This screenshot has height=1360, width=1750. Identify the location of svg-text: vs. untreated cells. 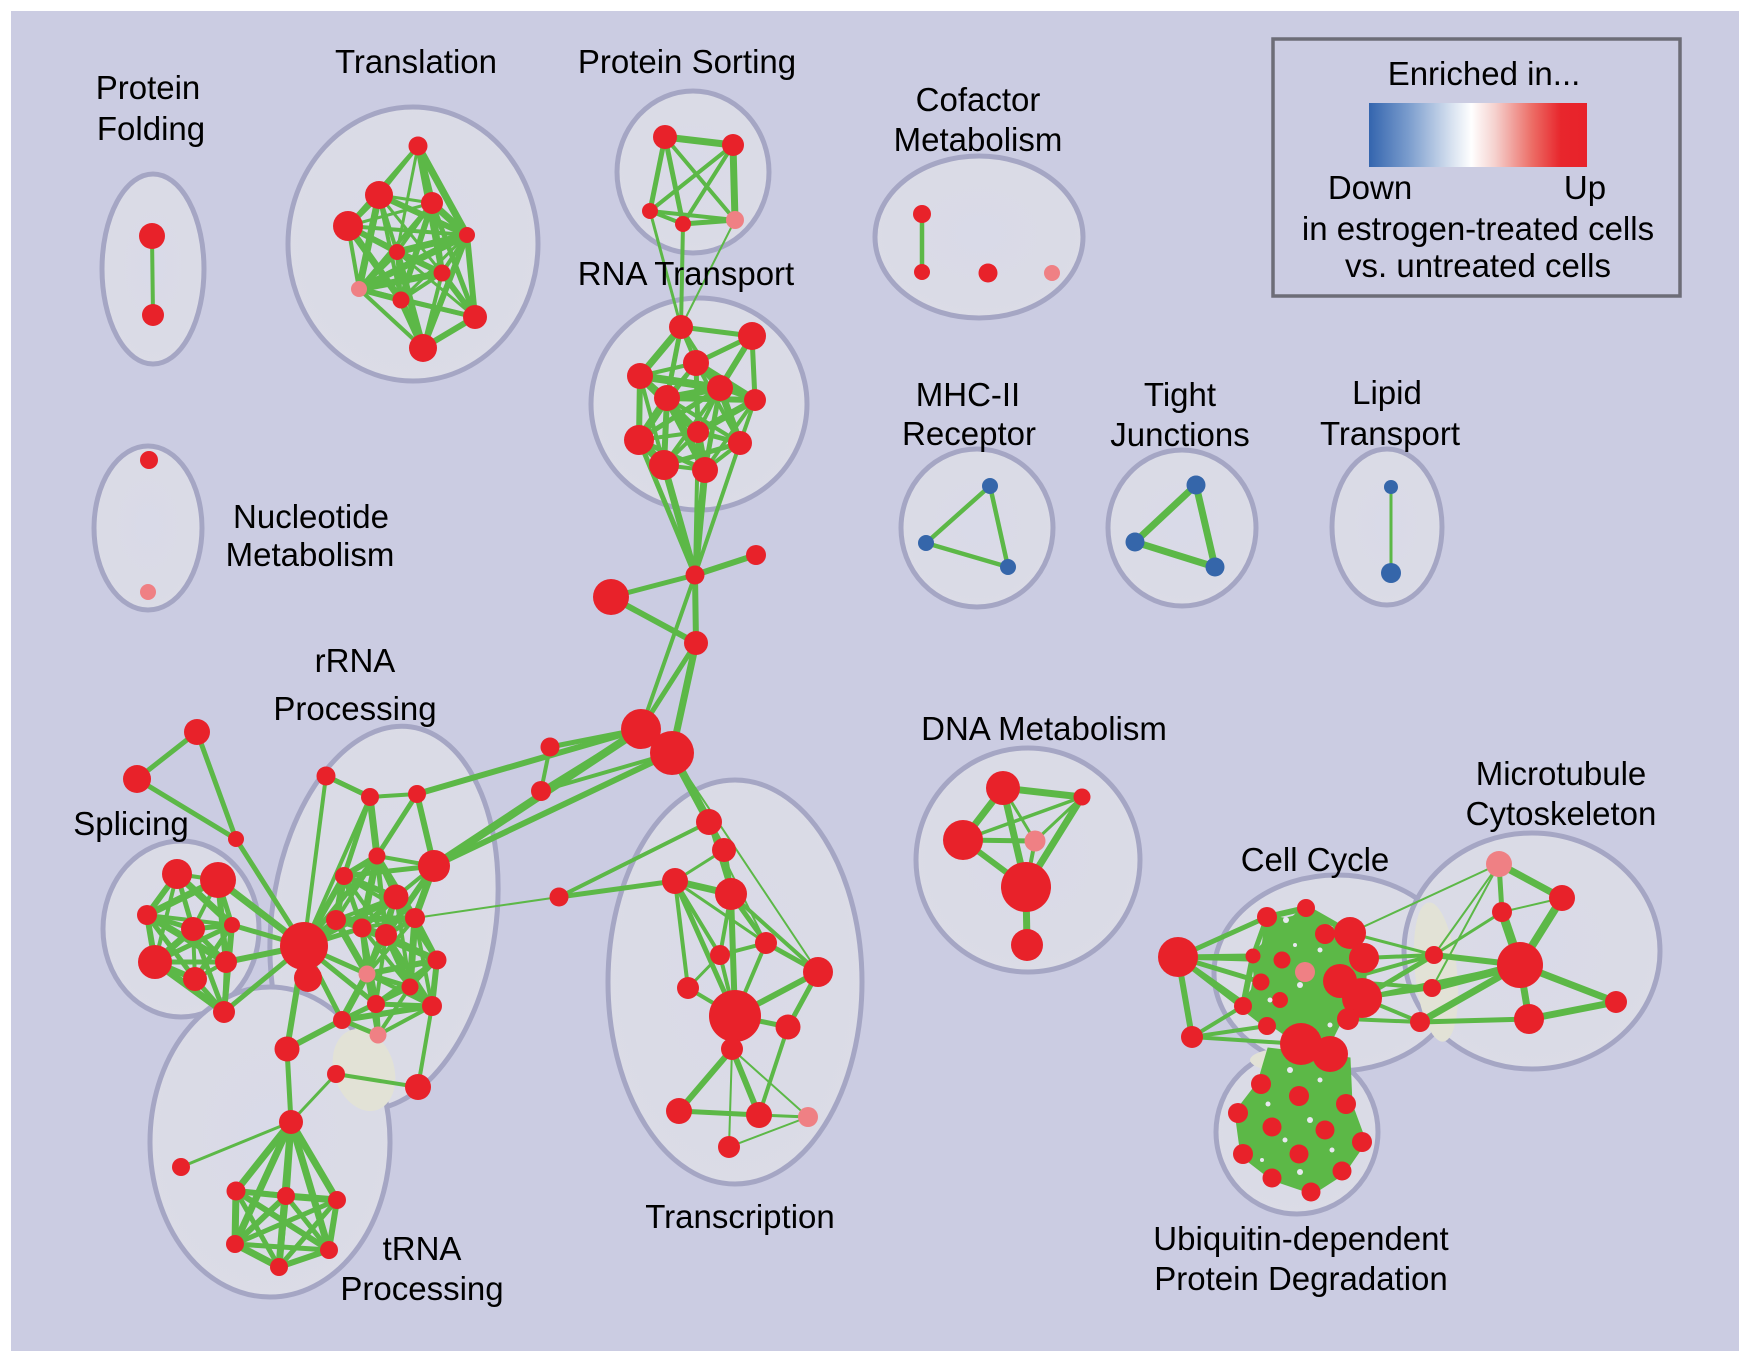
(1478, 265).